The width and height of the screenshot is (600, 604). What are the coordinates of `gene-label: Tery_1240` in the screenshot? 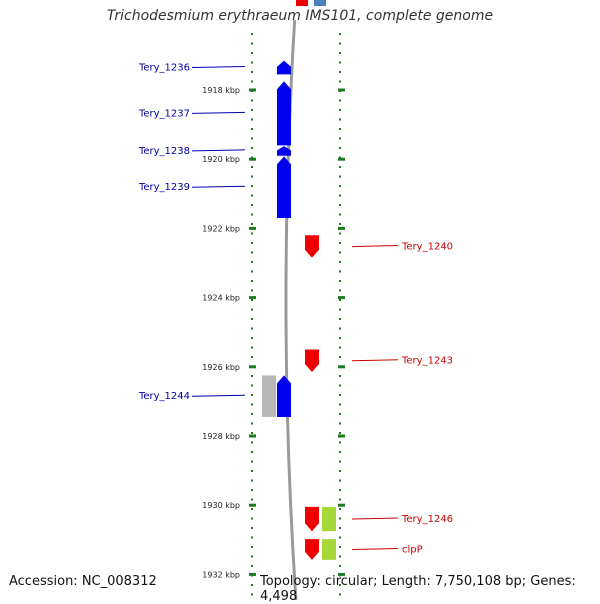 It's located at (427, 247).